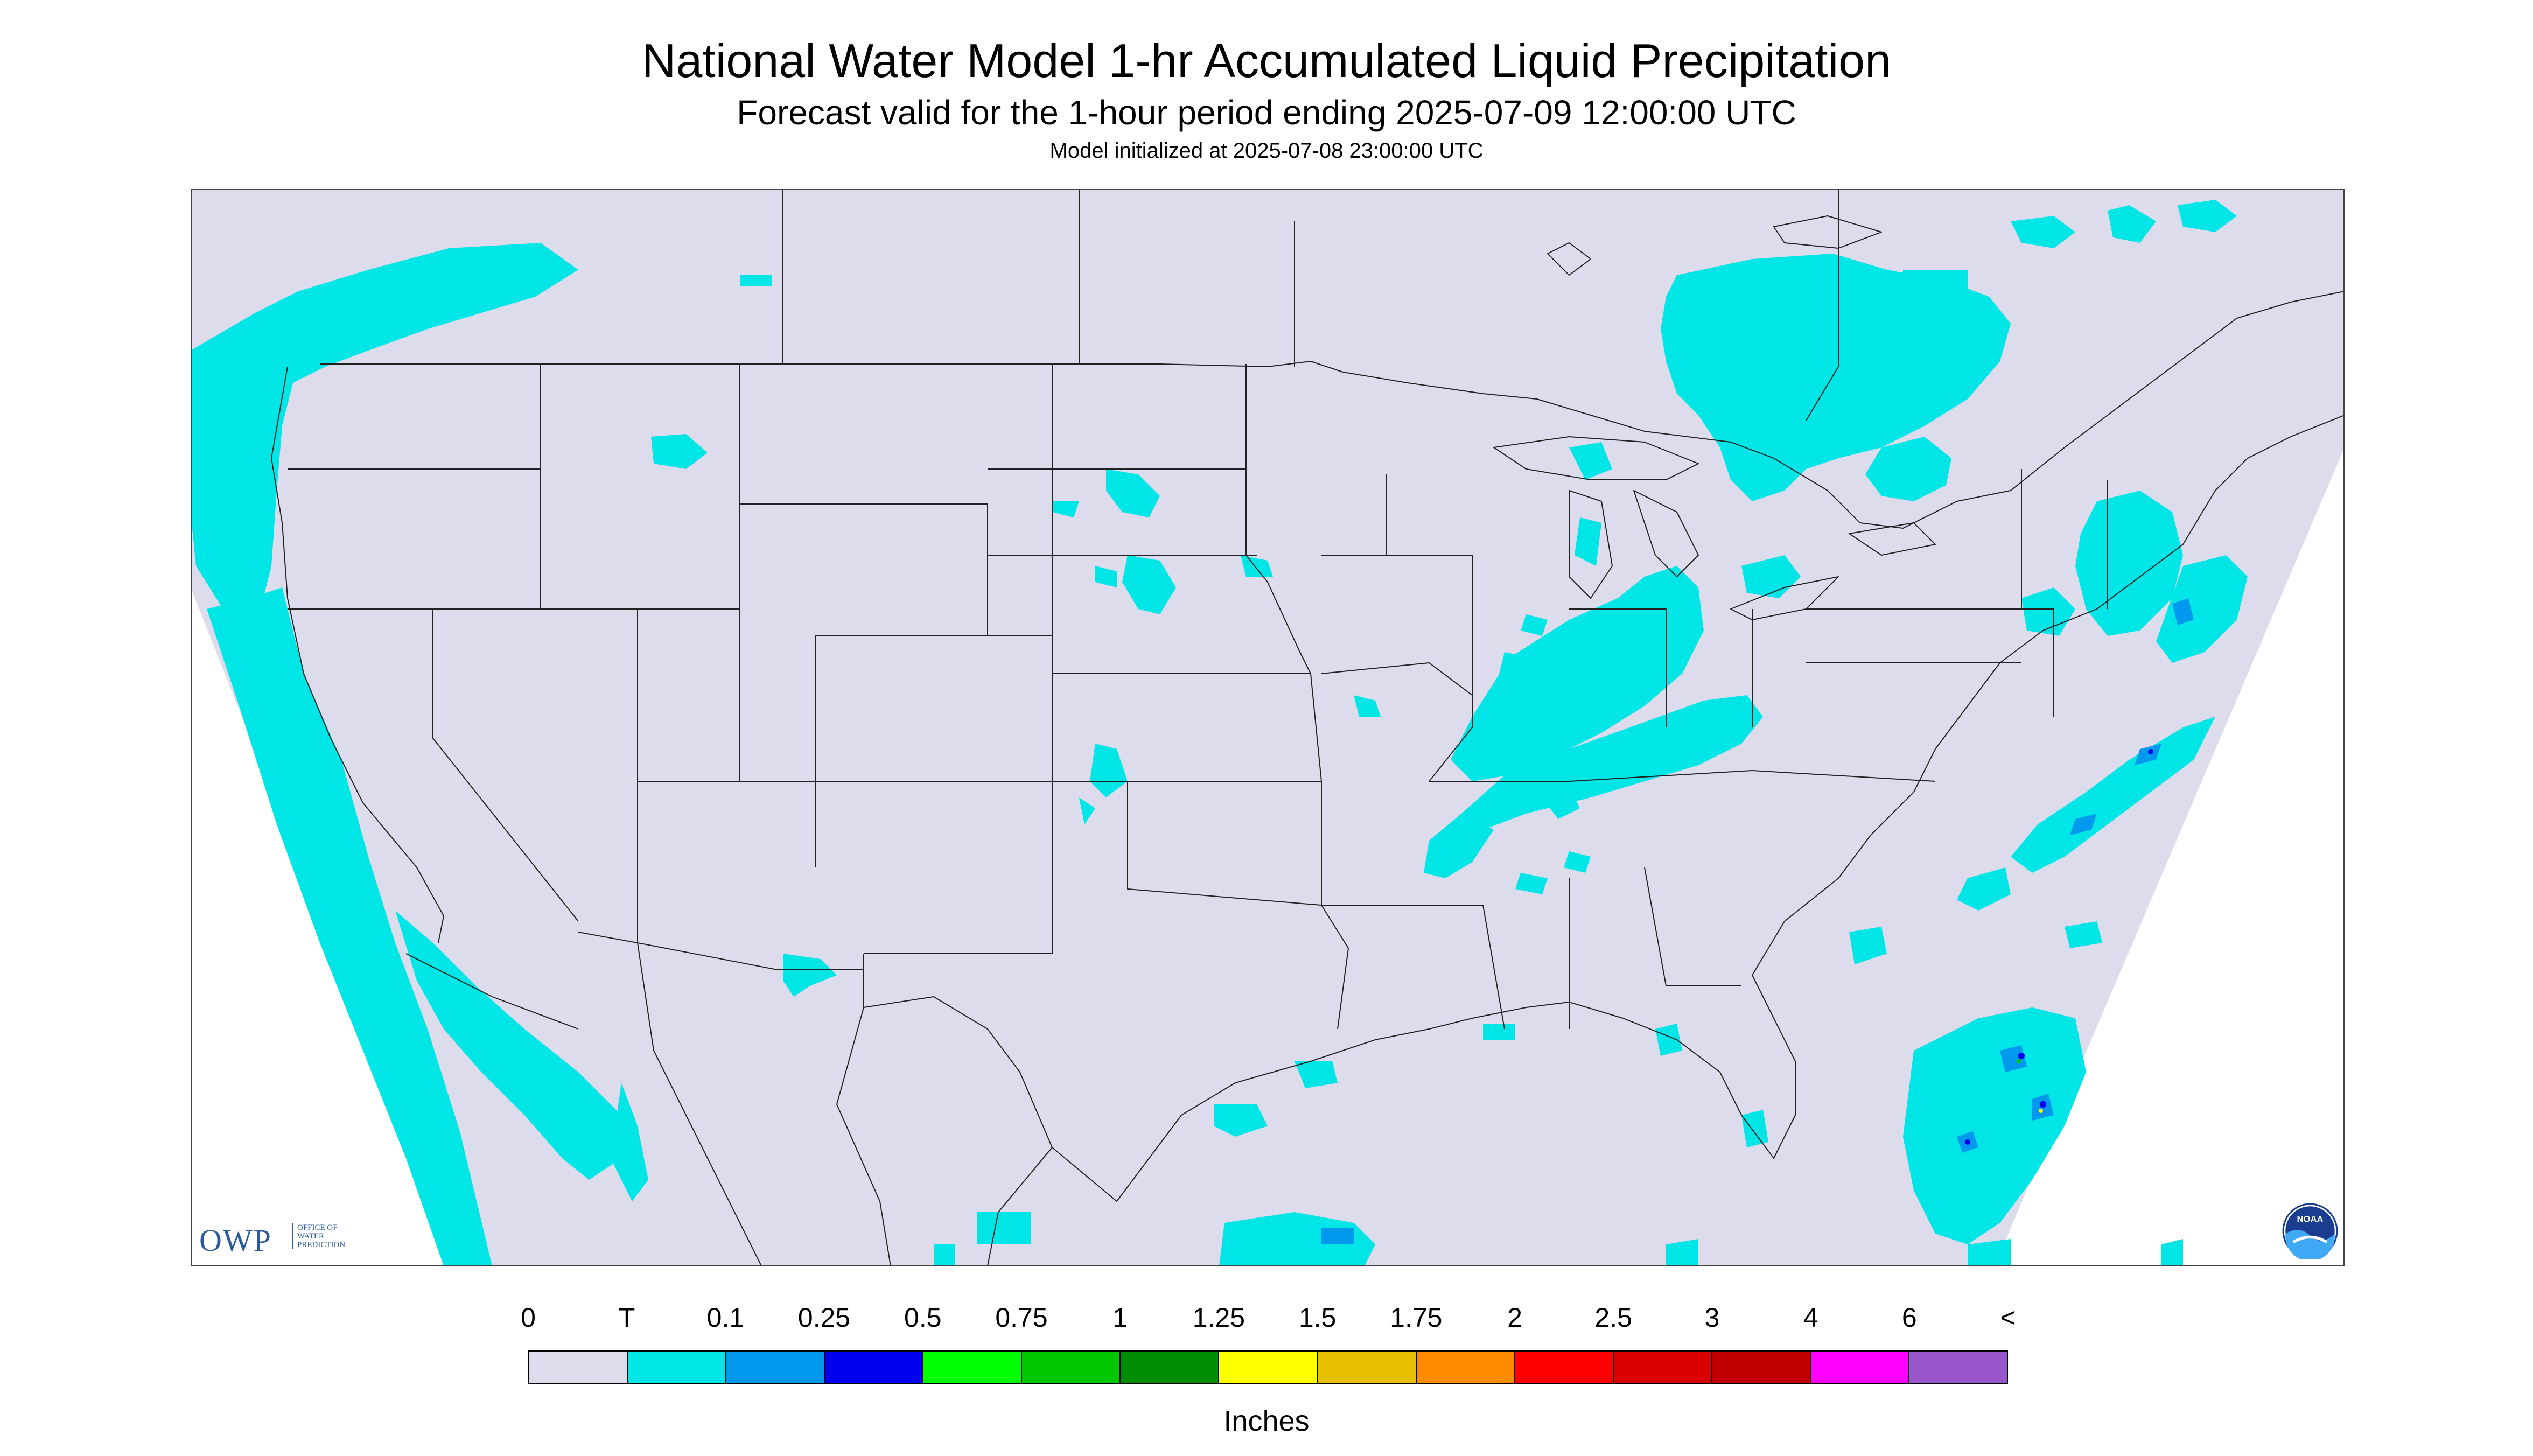  What do you see at coordinates (1266, 1421) in the screenshot?
I see `legend-units-label: Inches` at bounding box center [1266, 1421].